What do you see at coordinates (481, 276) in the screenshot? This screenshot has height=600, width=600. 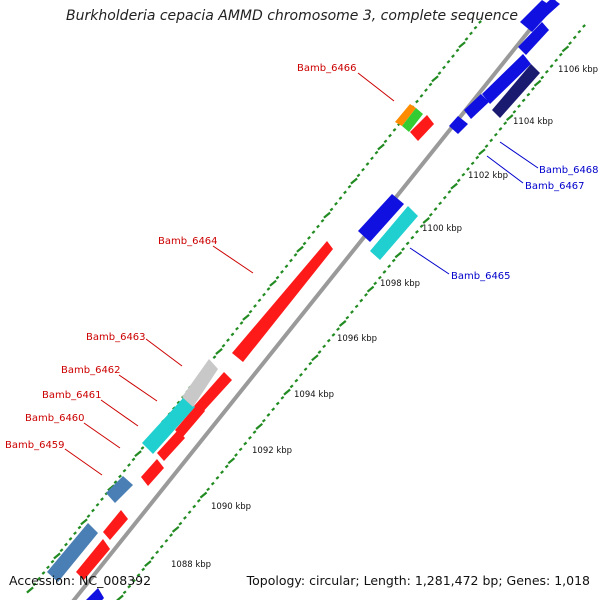 I see `gene-label-bamb-6465: Bamb_6465` at bounding box center [481, 276].